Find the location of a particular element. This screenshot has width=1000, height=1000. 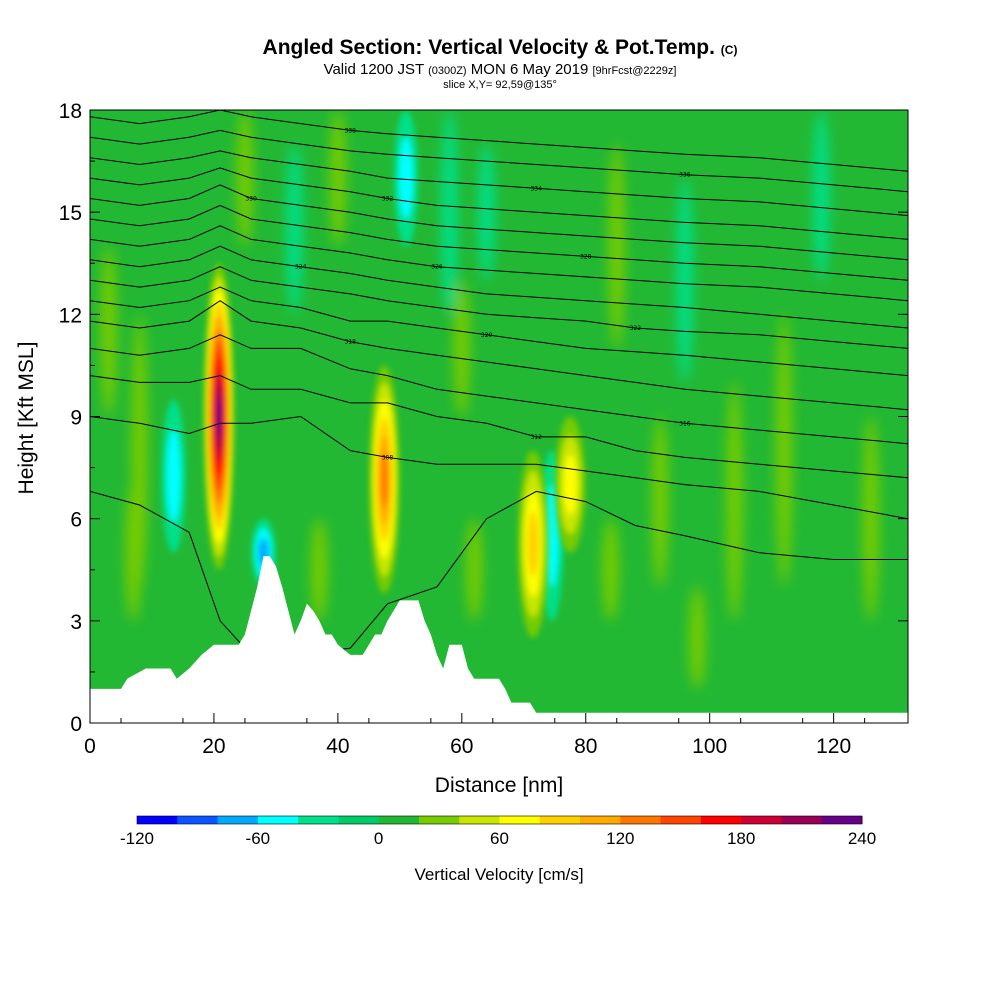

valid-date: MON 6 May 2019 is located at coordinates (529, 69).